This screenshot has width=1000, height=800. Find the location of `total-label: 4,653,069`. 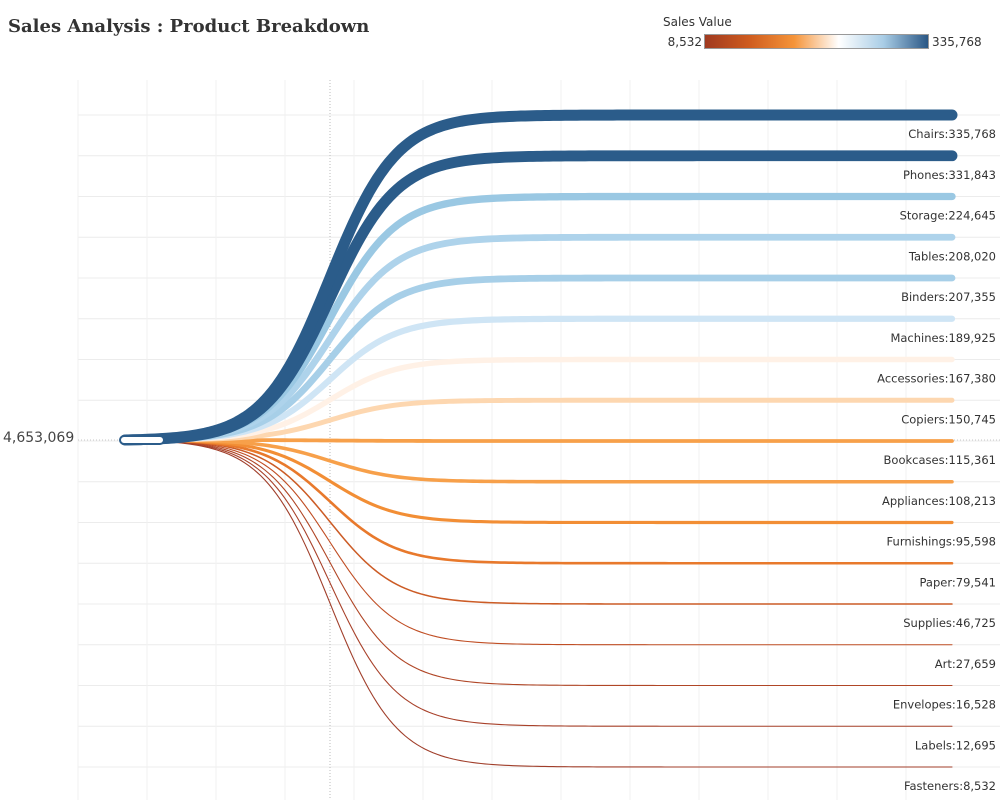

total-label: 4,653,069 is located at coordinates (39, 438).